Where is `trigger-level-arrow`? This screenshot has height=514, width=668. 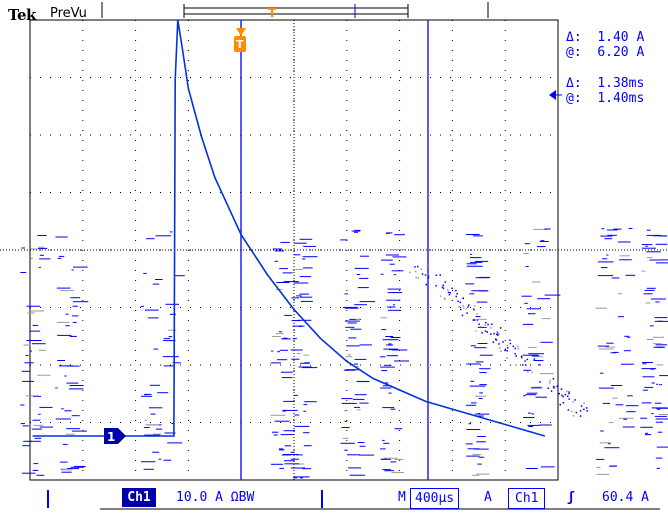 trigger-level-arrow is located at coordinates (552, 95).